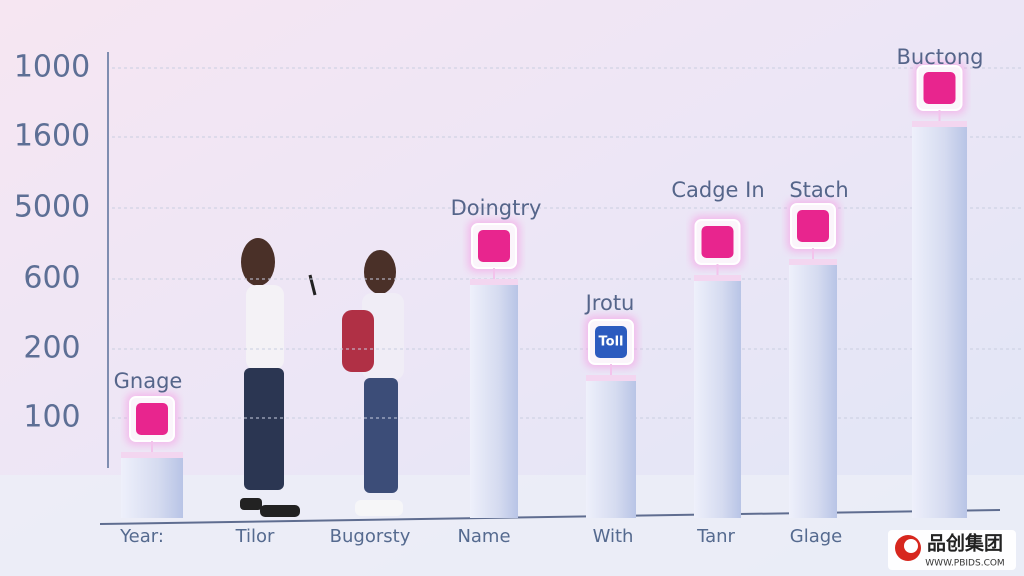  Describe the element at coordinates (496, 208) in the screenshot. I see `bar-label: Doingtry` at that location.